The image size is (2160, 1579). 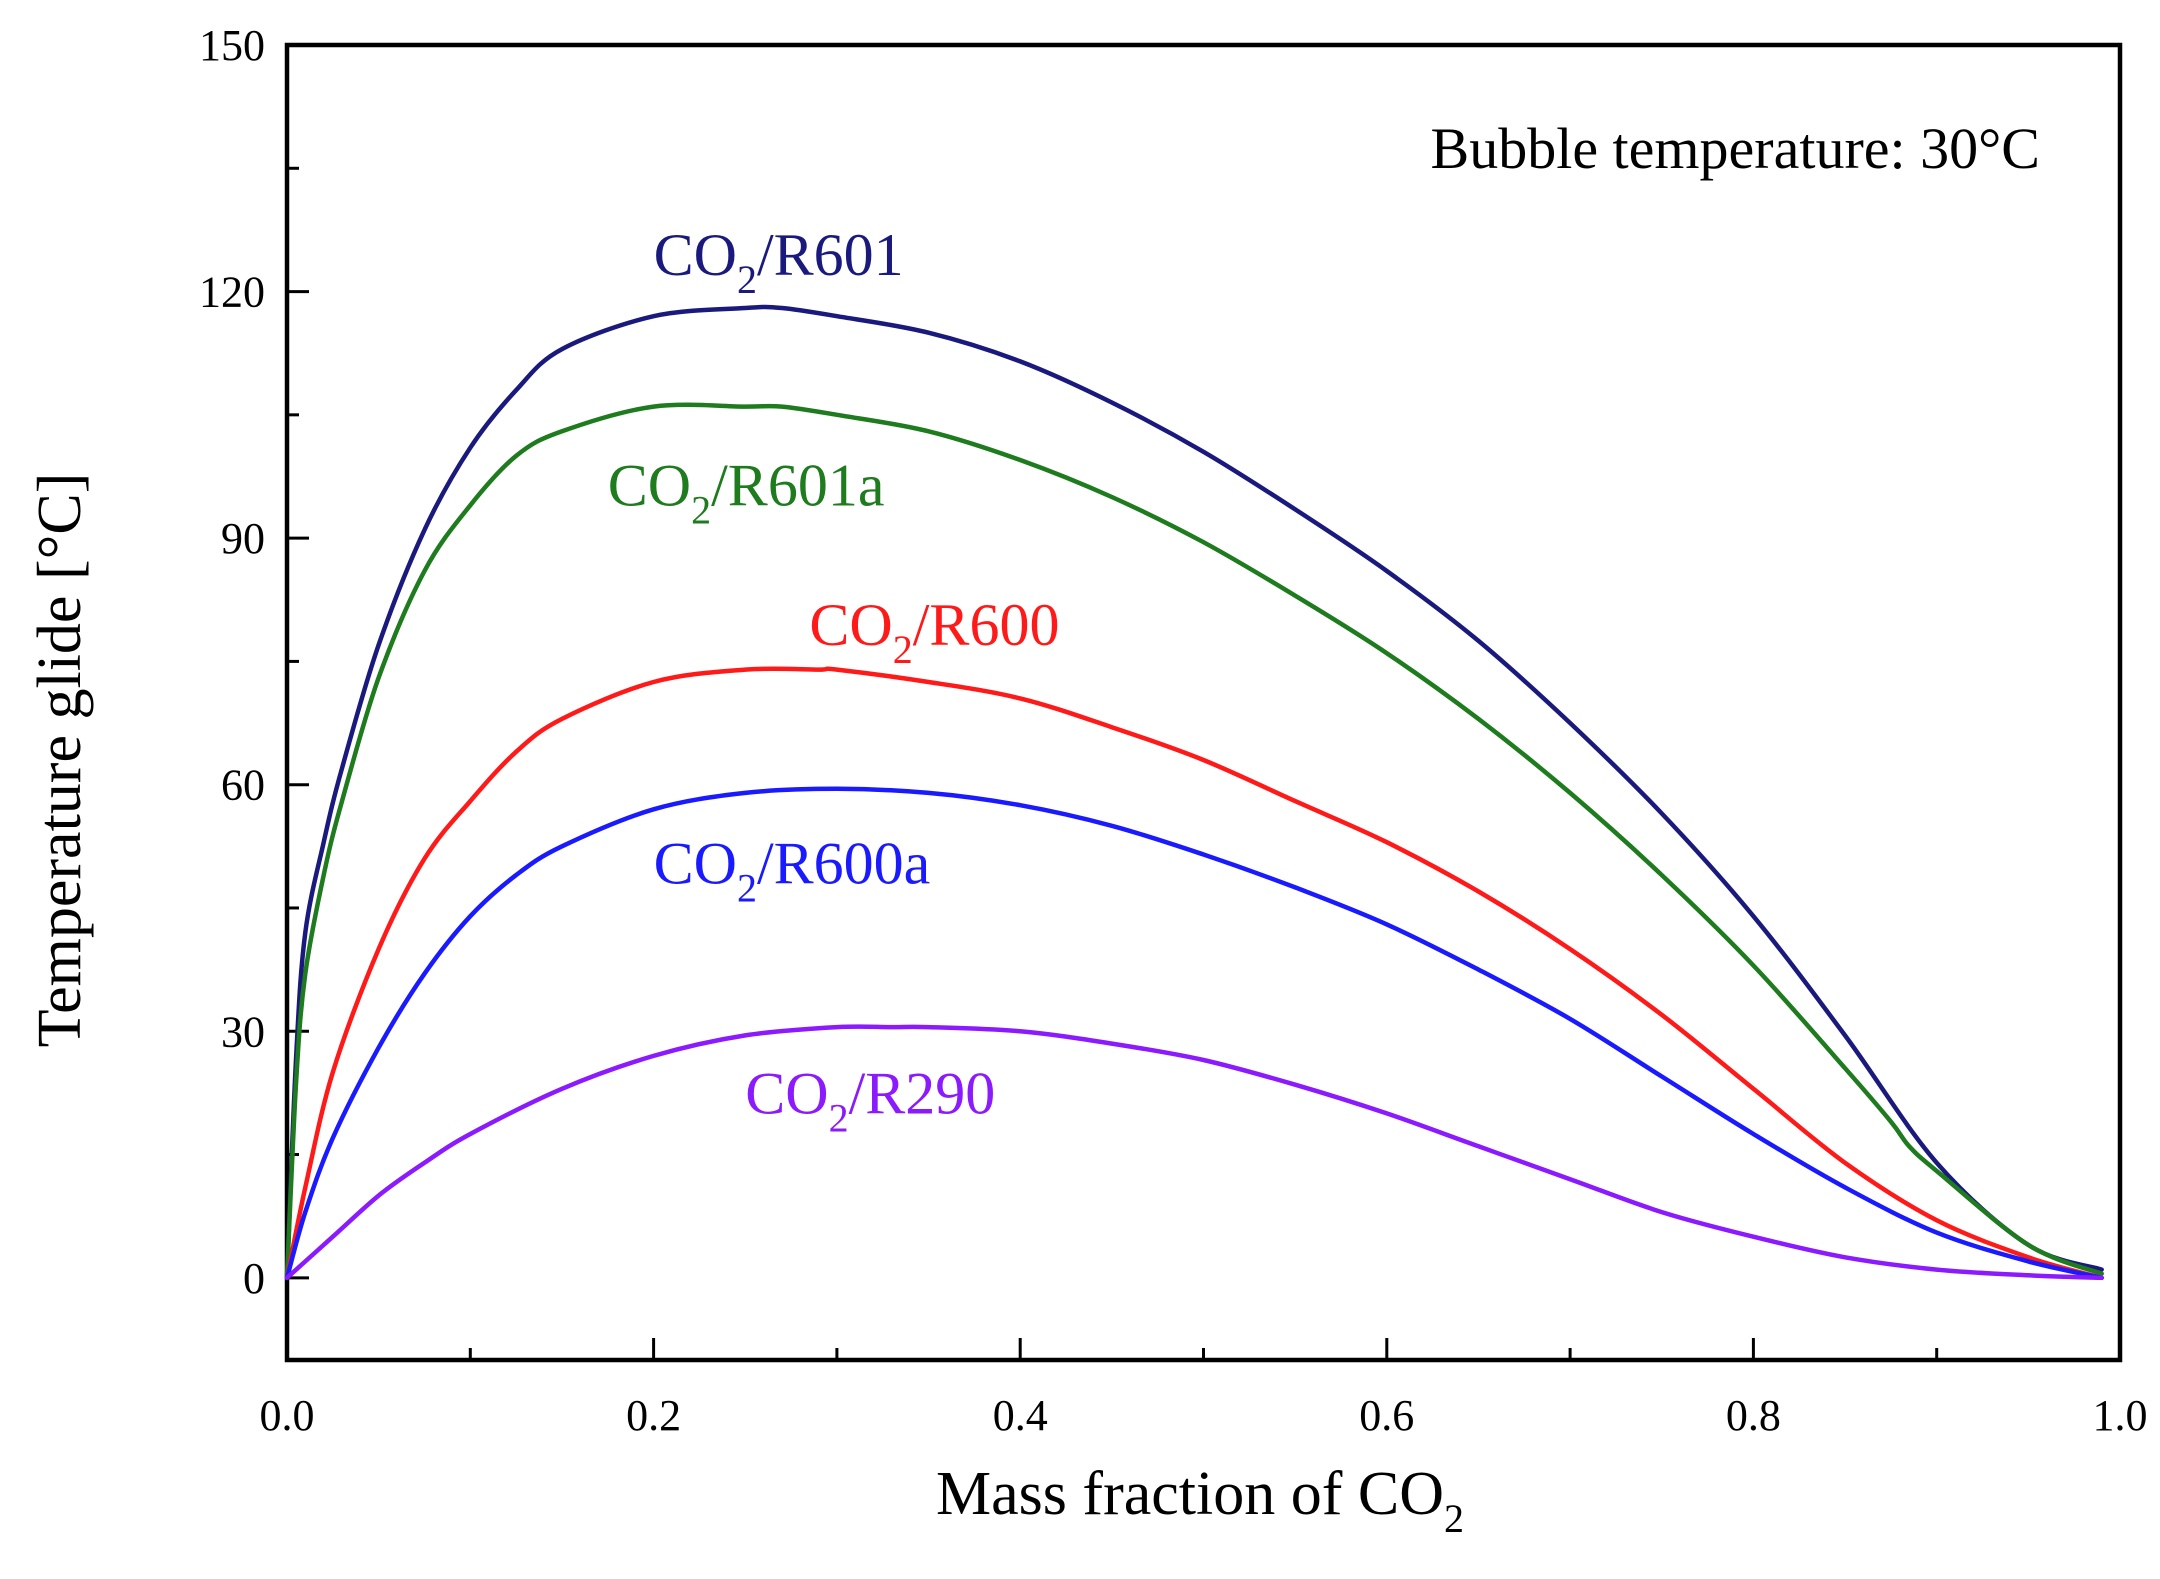 What do you see at coordinates (243, 538) in the screenshot?
I see `y-tick-label: 90` at bounding box center [243, 538].